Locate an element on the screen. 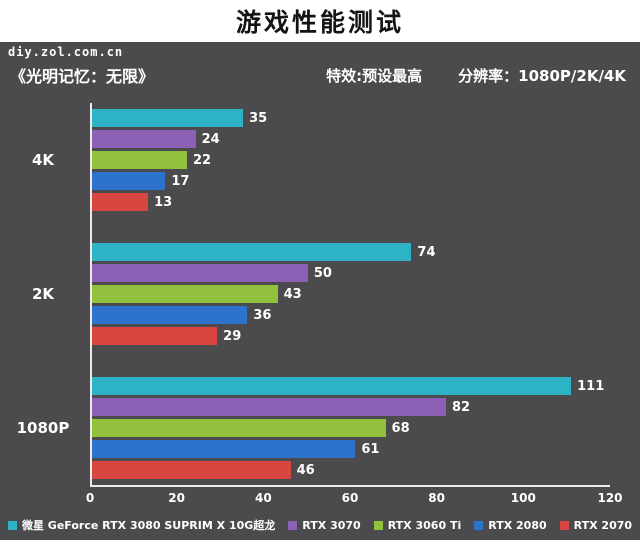  bar-row: 111 is located at coordinates (351, 386).